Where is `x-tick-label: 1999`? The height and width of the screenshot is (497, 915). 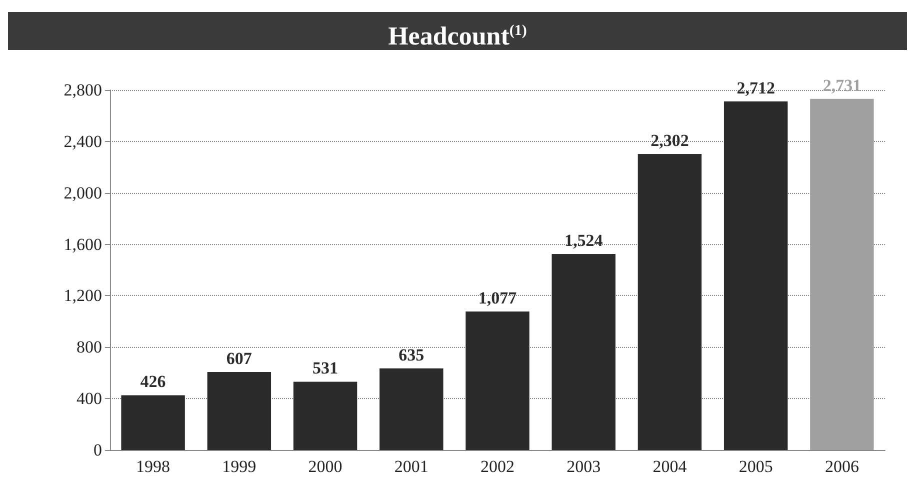 x-tick-label: 1999 is located at coordinates (239, 466).